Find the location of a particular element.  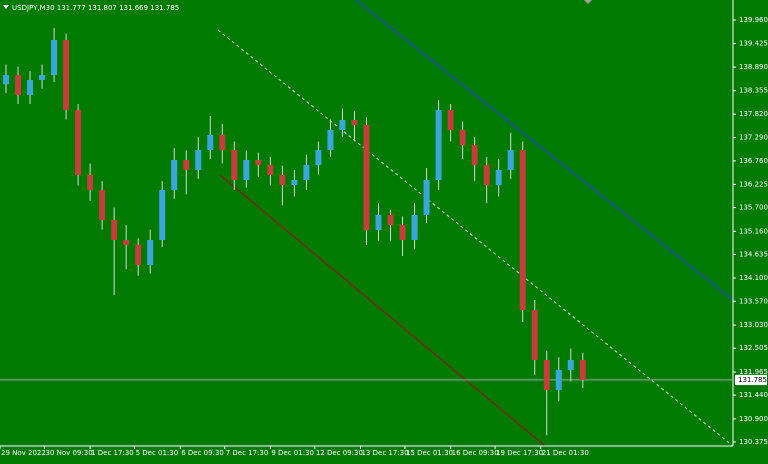

x-tick-label: 19 Dec 17:30 is located at coordinates (519, 453).